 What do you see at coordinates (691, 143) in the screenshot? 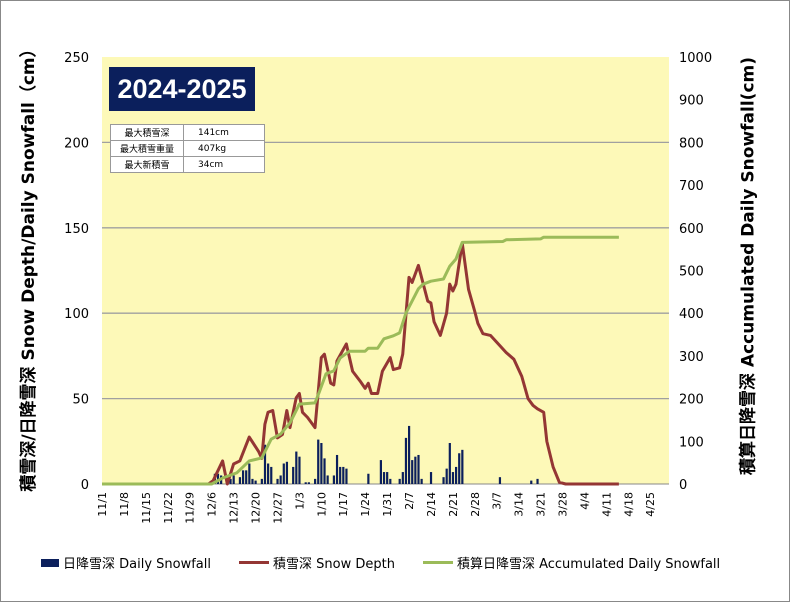
I see `right-tick-label: 800` at bounding box center [691, 143].